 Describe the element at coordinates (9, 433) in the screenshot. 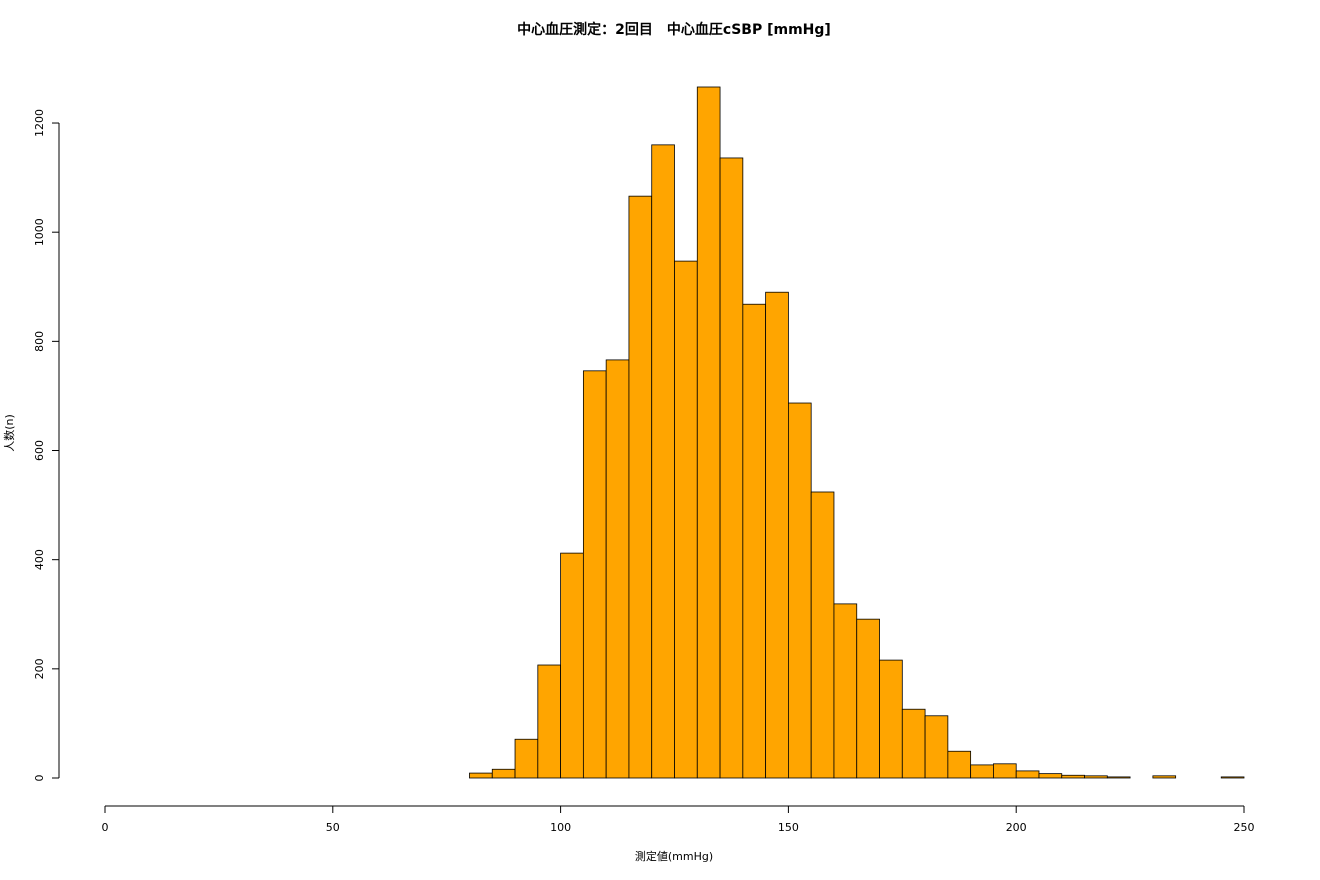

I see `y-axis-label: 人数(n)` at that location.